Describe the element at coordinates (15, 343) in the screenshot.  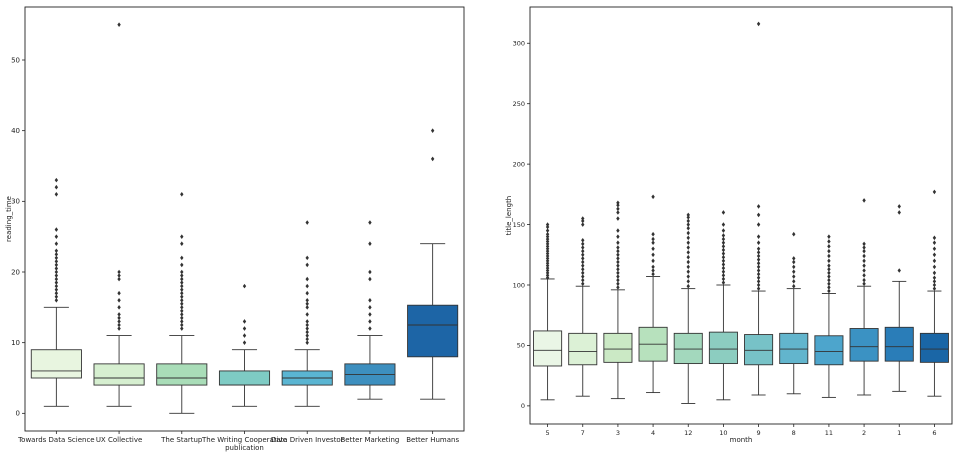
I see `y-tick-label: 10` at that location.